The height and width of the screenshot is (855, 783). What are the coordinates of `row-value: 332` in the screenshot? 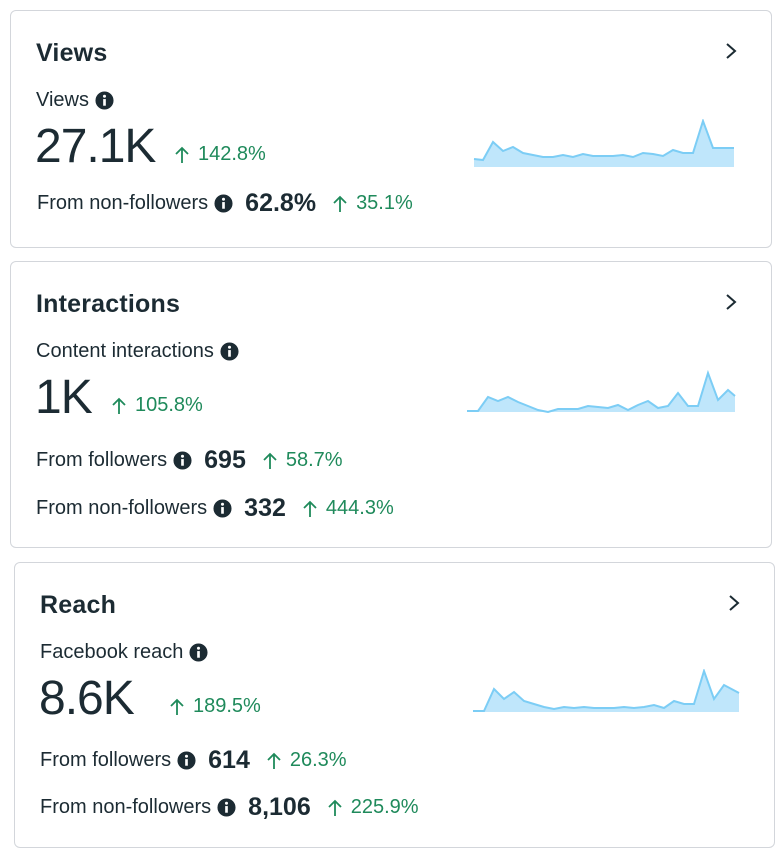 It's located at (265, 508).